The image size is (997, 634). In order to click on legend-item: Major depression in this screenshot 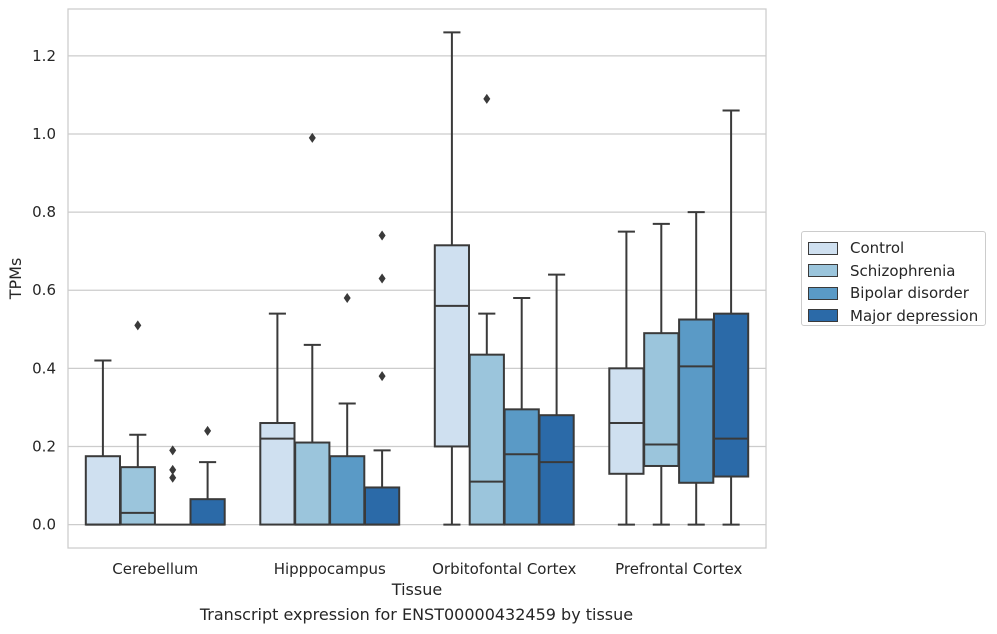, I will do `click(893, 316)`.